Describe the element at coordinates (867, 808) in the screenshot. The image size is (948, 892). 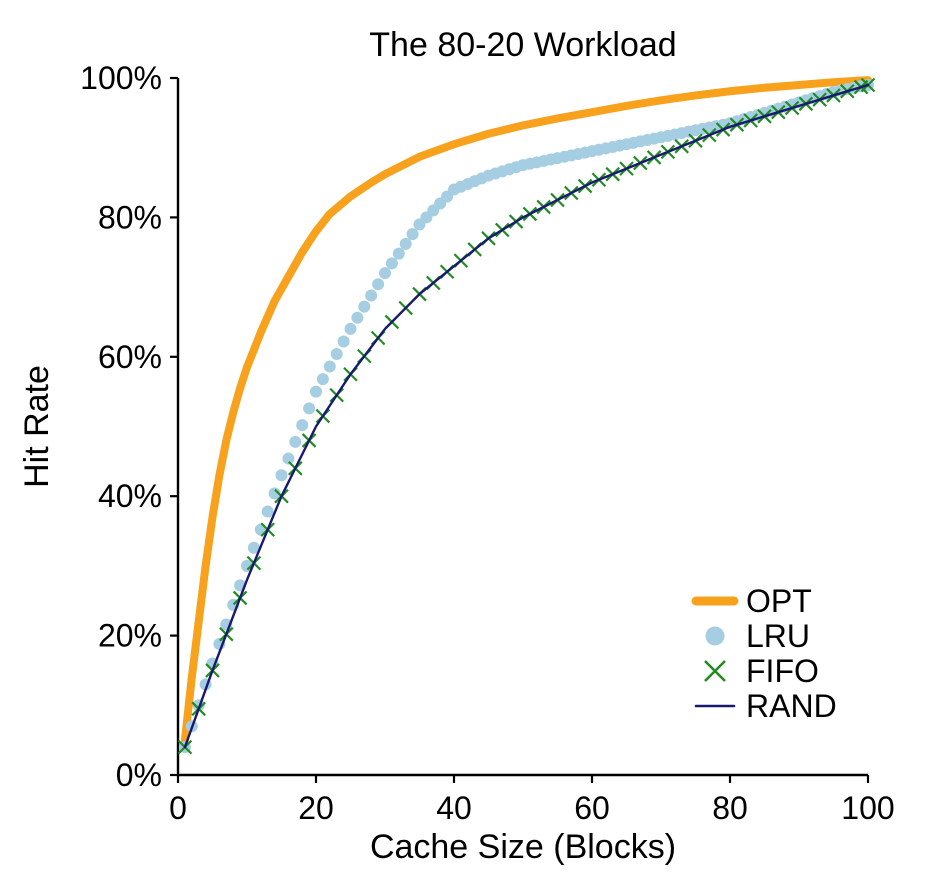
I see `x-tick-label: 100` at that location.